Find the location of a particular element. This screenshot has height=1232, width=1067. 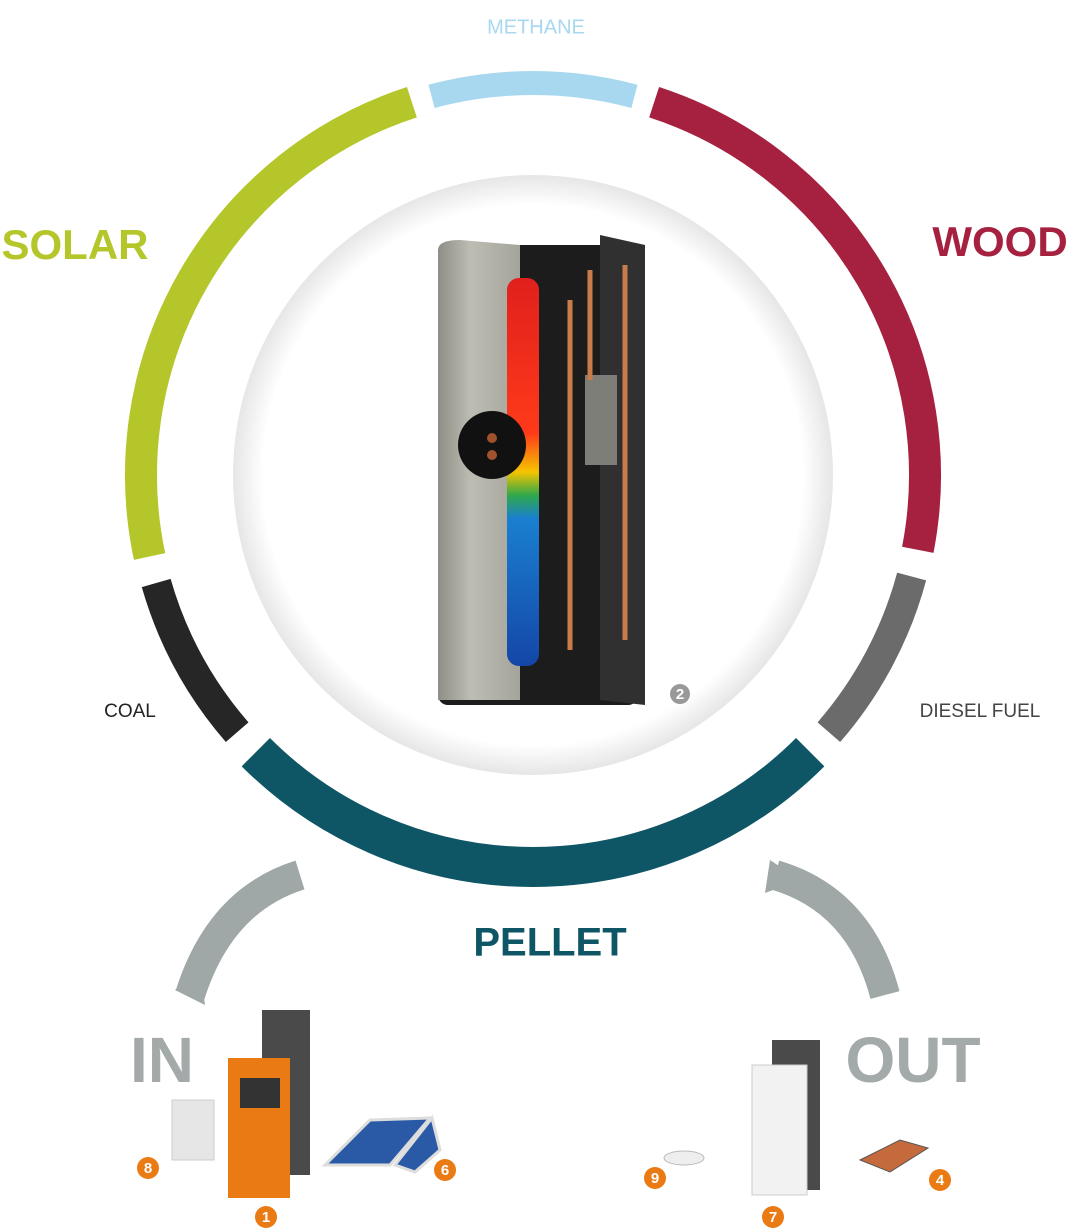

badge-number: 6 is located at coordinates (445, 1170).